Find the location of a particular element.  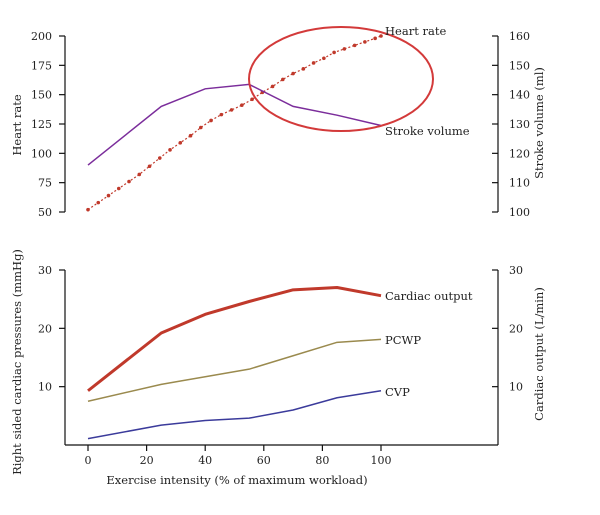

bottom-left-tick-label-20: 20 is located at coordinates (45, 328).